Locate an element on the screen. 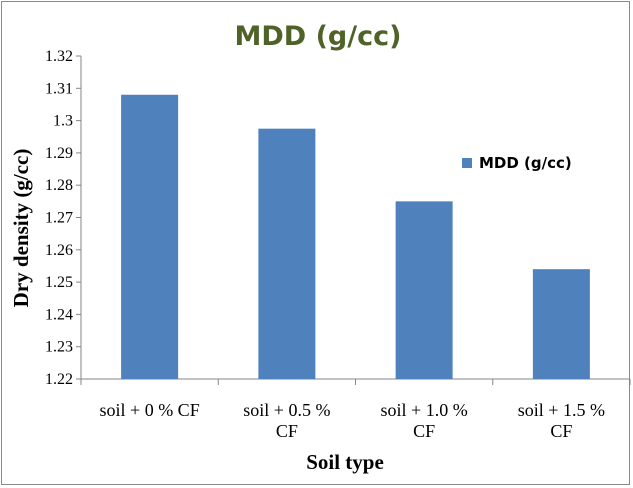 The width and height of the screenshot is (633, 488). y-tick-label: 1.25 is located at coordinates (59, 282).